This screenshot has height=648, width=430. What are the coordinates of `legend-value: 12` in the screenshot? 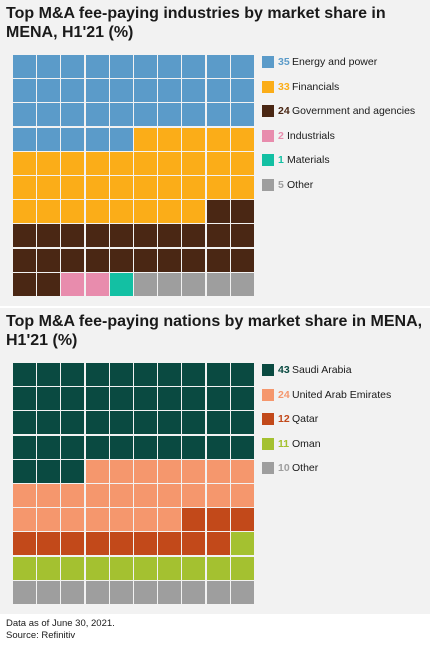 It's located at (284, 419).